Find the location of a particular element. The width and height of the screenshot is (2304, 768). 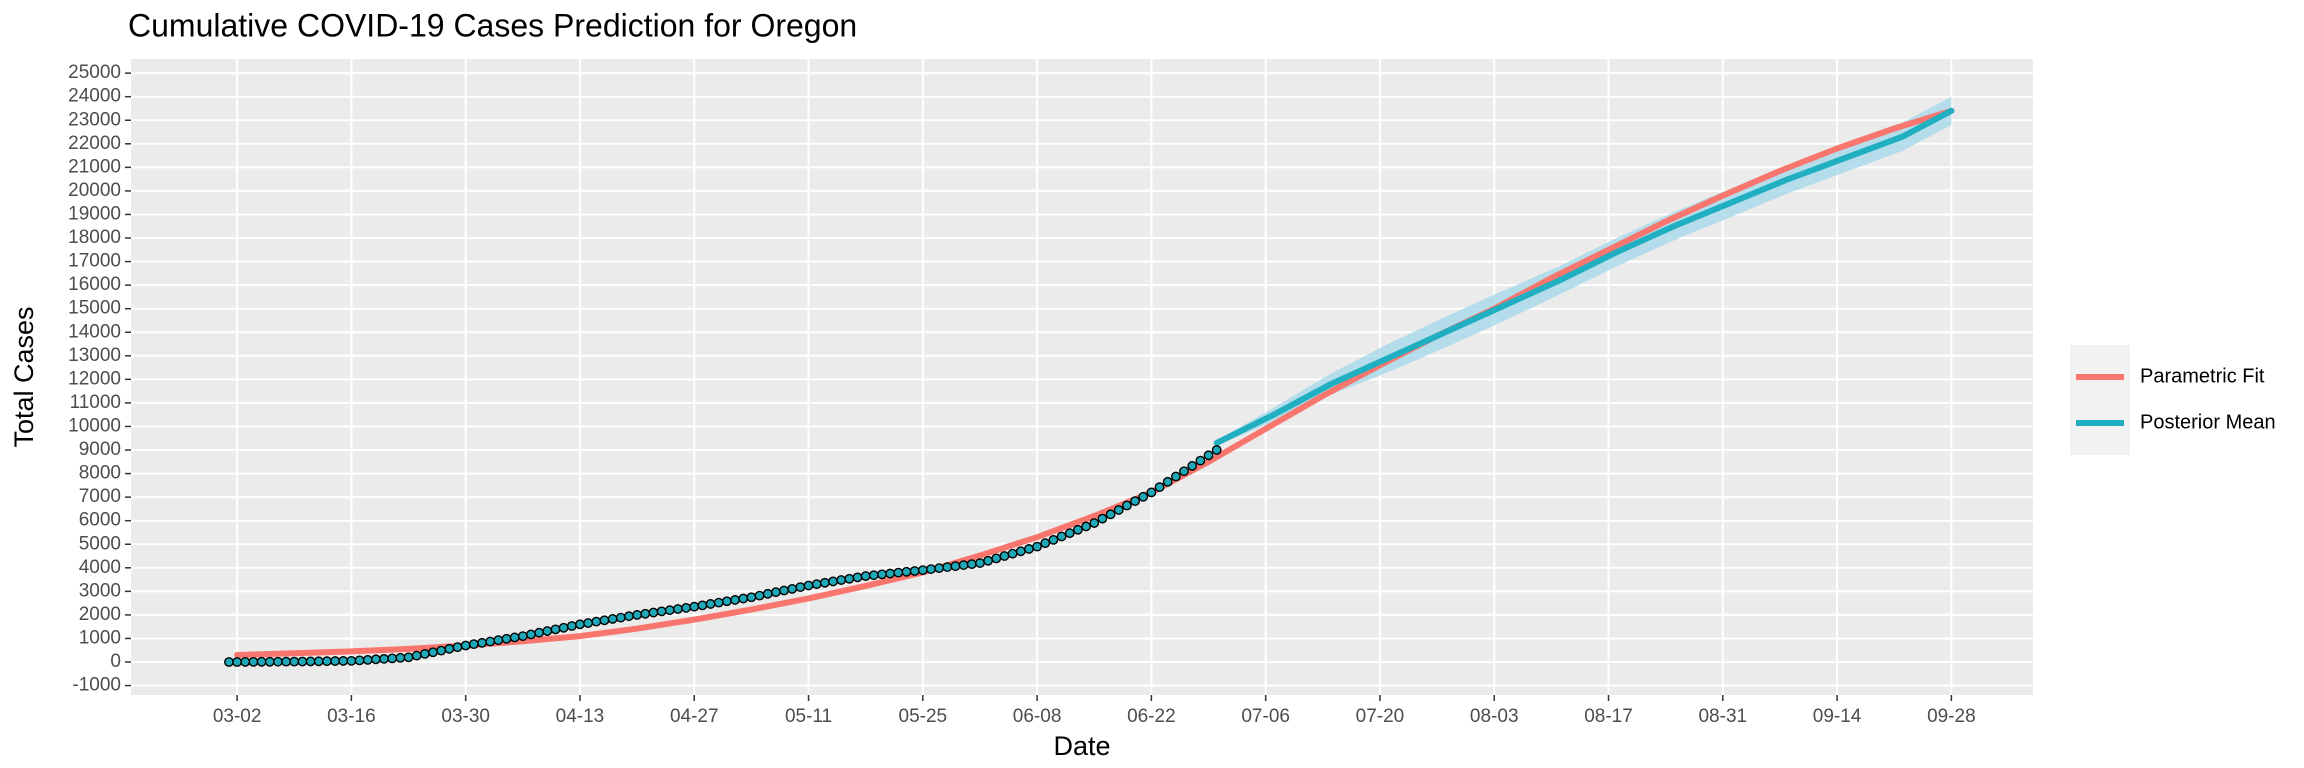

legend-label: Posterior Mean is located at coordinates (2208, 422).